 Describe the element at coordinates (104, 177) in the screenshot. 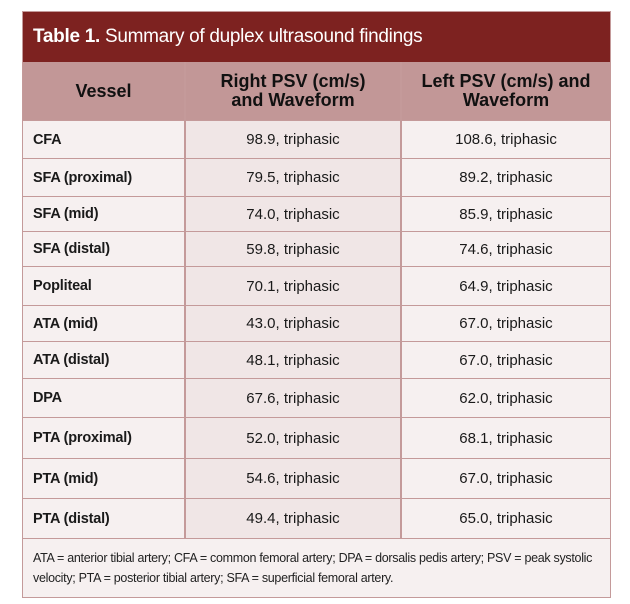

I see `vessel-cell: SFA (proximal)` at that location.